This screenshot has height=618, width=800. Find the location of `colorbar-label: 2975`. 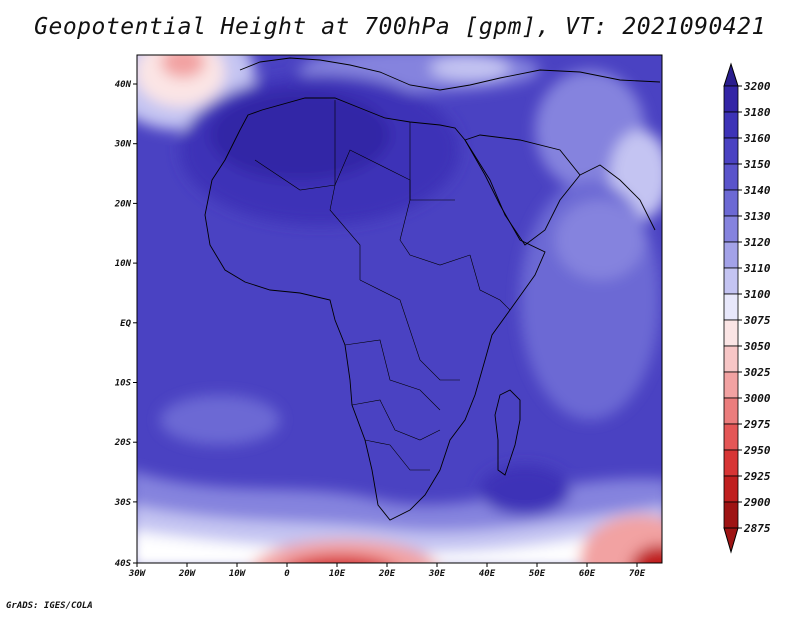

colorbar-label: 2975 is located at coordinates (757, 424).